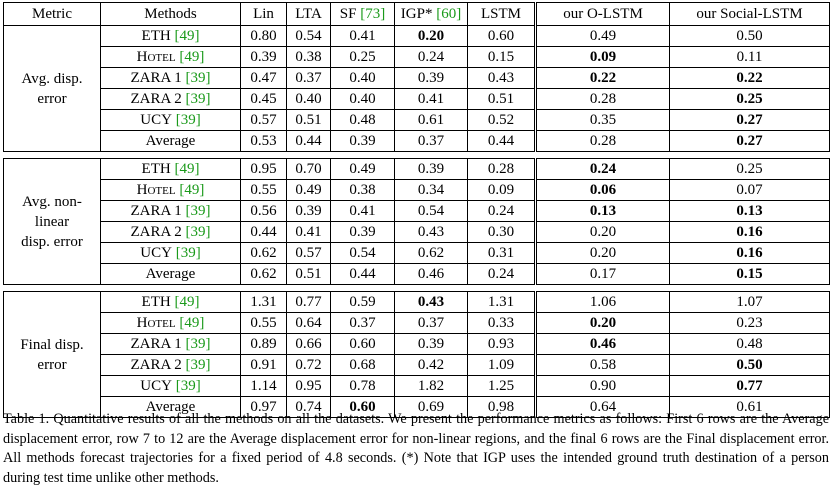 The height and width of the screenshot is (488, 832). I want to click on table-row: UCY [39] 1.14 0.95 0.78 1.82 1.25 0.90 0.77, so click(417, 386).